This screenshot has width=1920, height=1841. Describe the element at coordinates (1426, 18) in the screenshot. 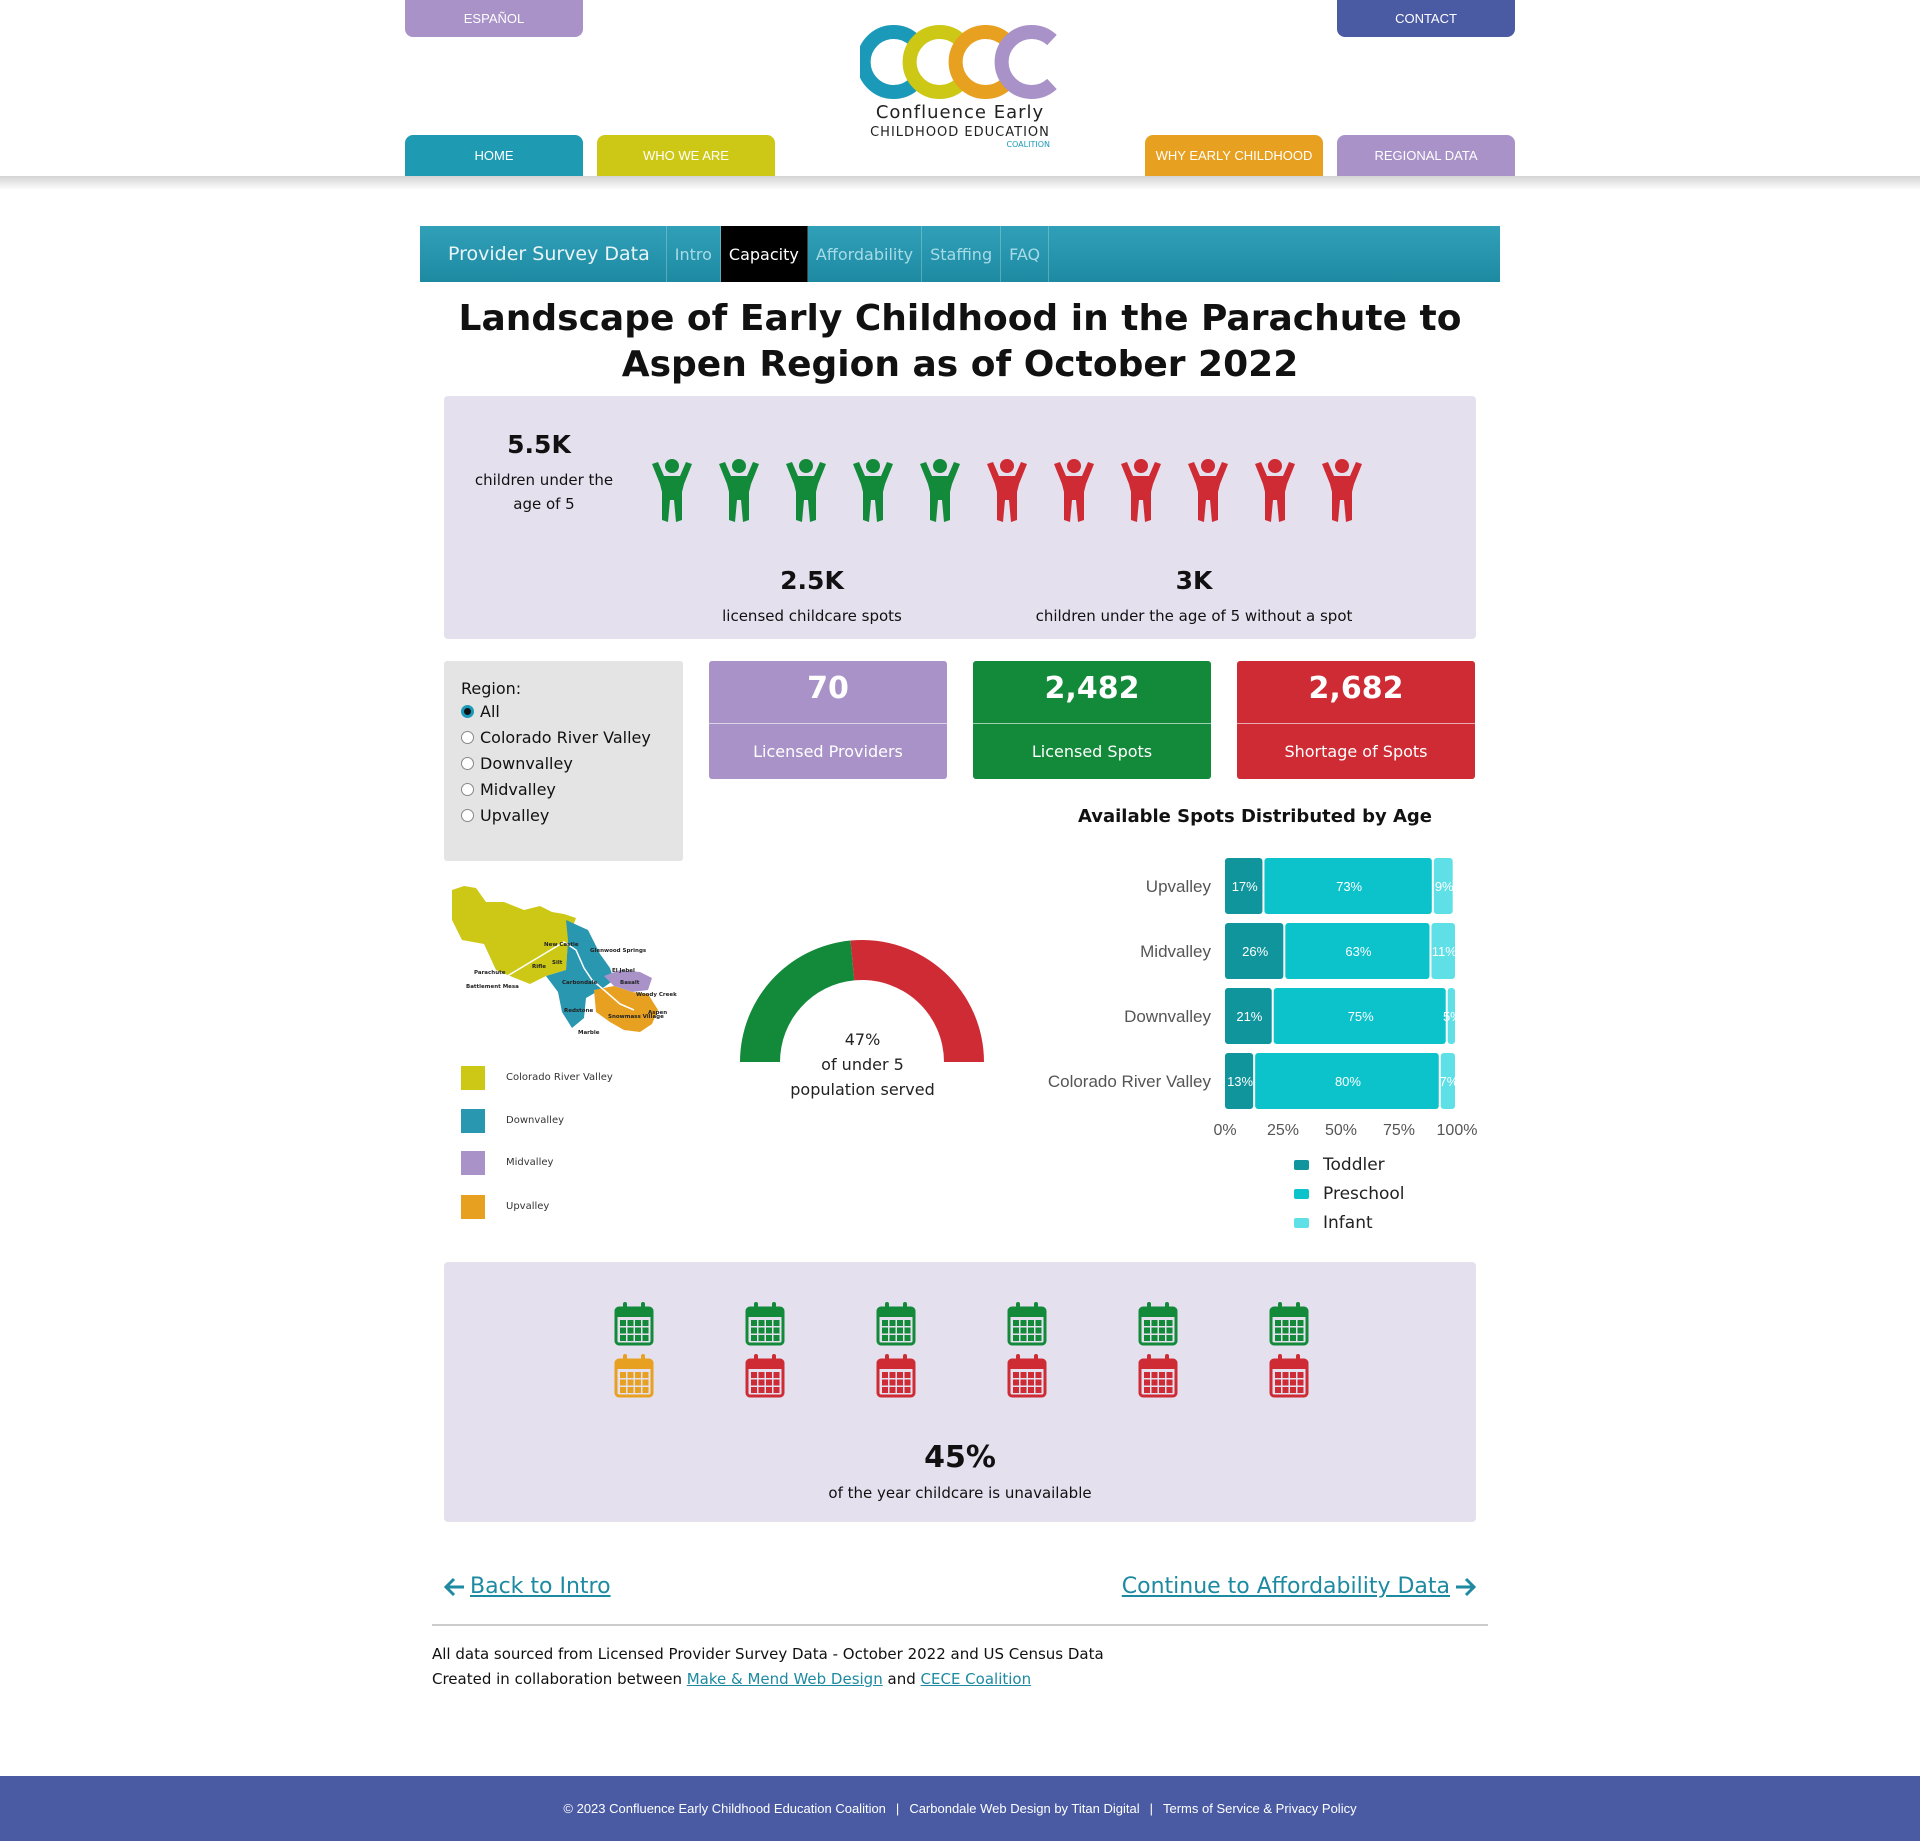

I see `contact-button: CONTACT` at that location.